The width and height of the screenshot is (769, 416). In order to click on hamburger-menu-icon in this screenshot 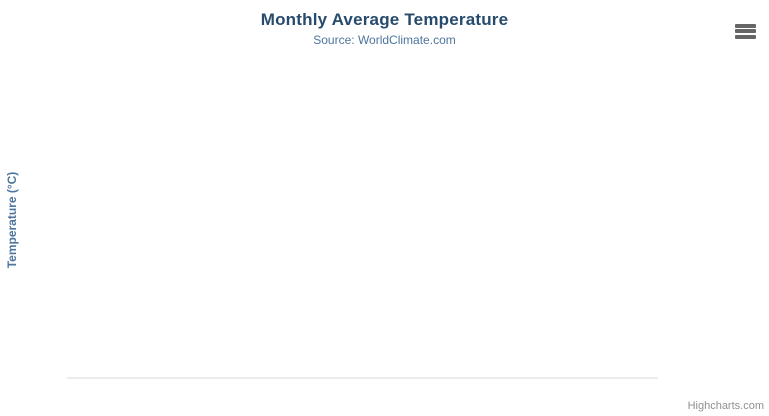, I will do `click(745, 31)`.